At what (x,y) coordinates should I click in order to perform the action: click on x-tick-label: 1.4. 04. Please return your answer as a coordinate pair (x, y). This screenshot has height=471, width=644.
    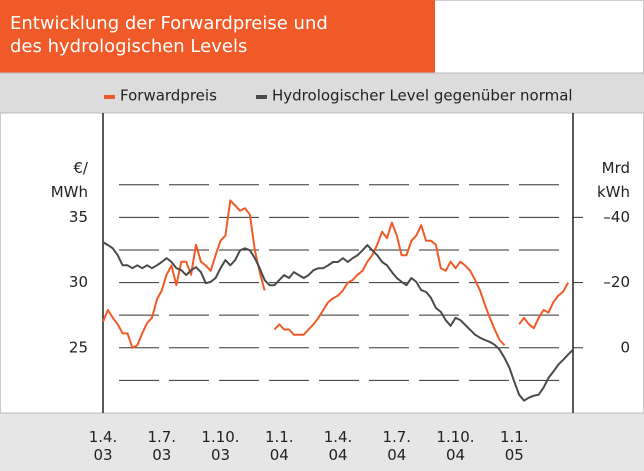
    Looking at the image, I should click on (338, 446).